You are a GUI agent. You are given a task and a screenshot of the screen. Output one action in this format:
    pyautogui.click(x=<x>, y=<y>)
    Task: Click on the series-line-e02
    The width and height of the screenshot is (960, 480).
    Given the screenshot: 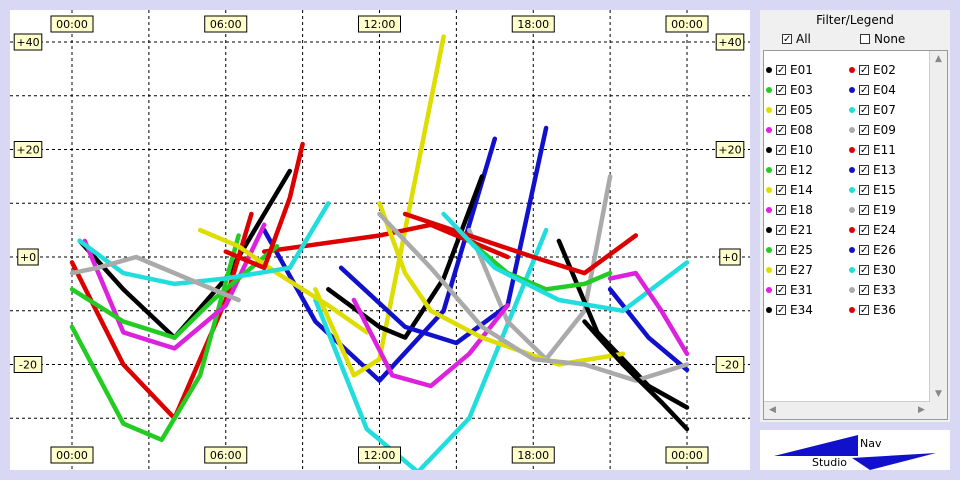 What is the action you would take?
    pyautogui.click(x=161, y=316)
    